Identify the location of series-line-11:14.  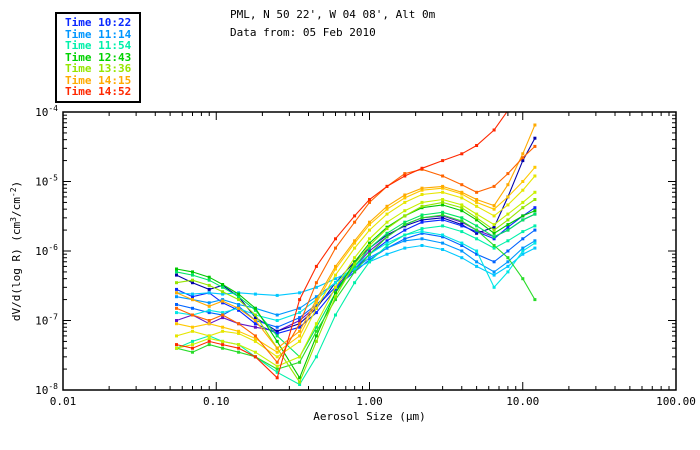
(356, 277).